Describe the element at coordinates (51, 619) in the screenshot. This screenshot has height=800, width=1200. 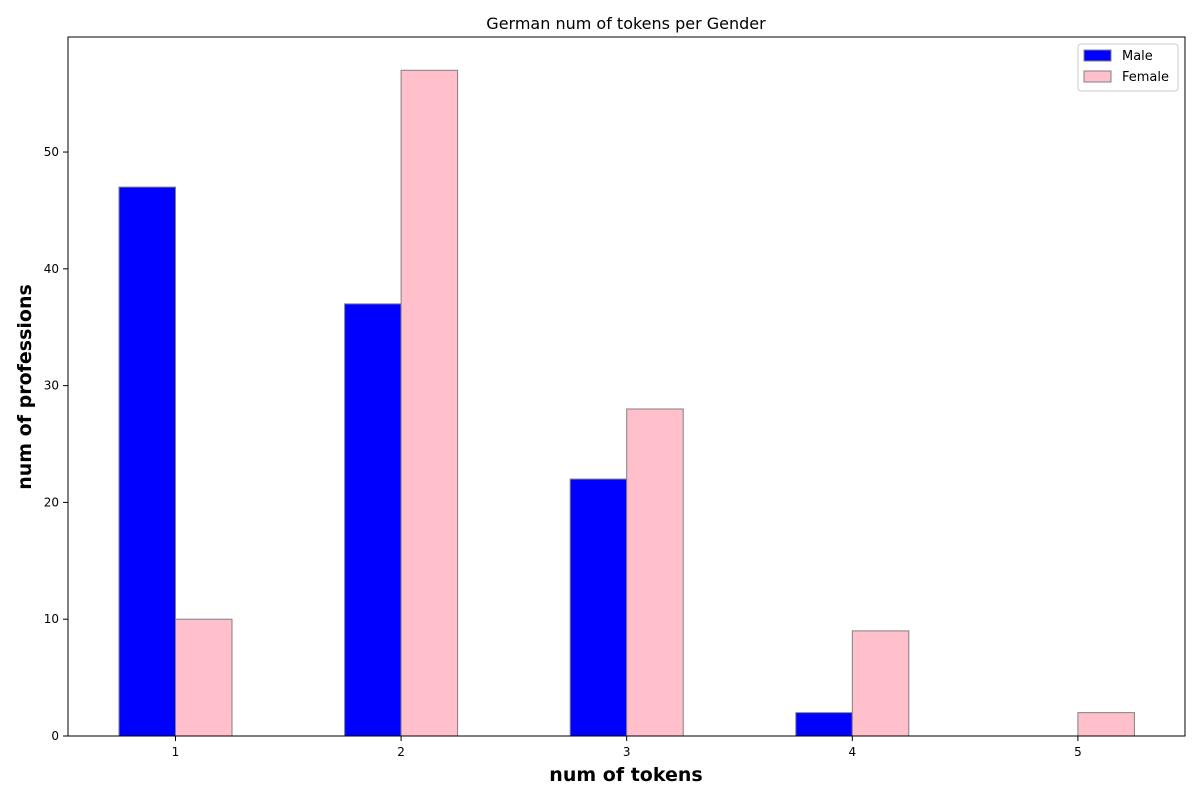
I see `y-tick-label: 10` at that location.